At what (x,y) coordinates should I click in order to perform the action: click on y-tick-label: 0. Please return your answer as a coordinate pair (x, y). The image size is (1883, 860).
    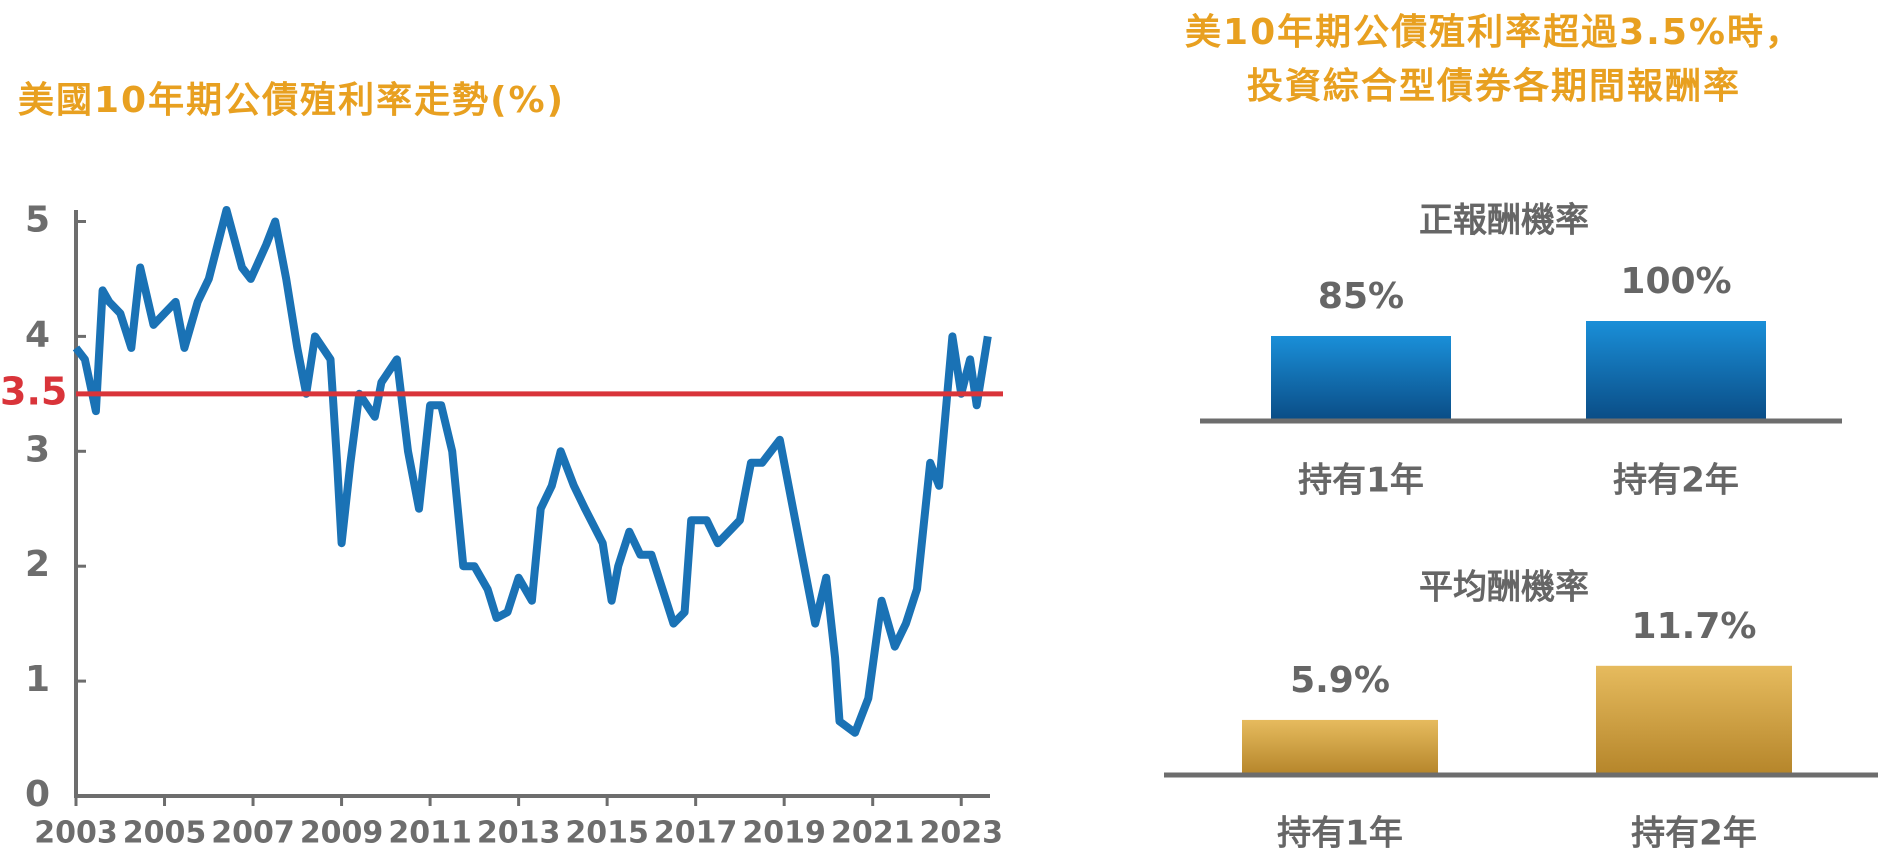
    Looking at the image, I should click on (37, 794).